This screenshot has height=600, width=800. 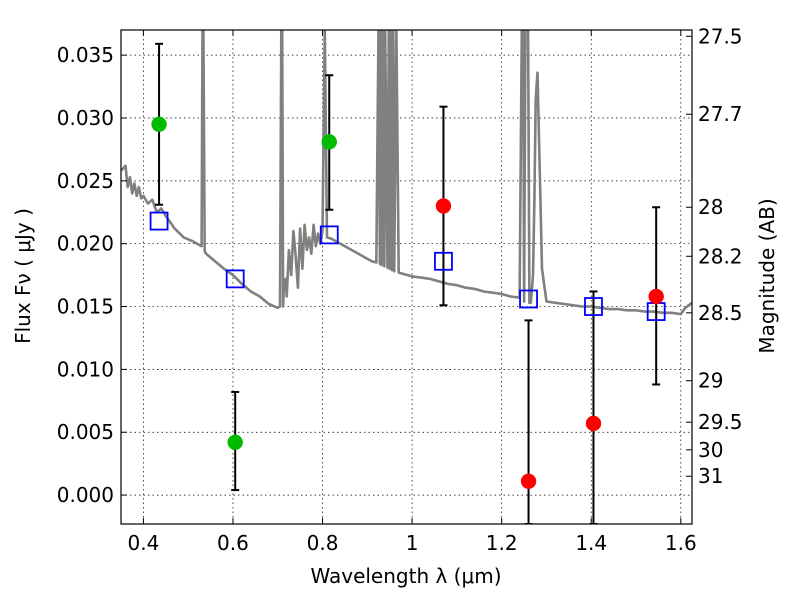 What do you see at coordinates (720, 422) in the screenshot?
I see `right-tick-label: 29.5` at bounding box center [720, 422].